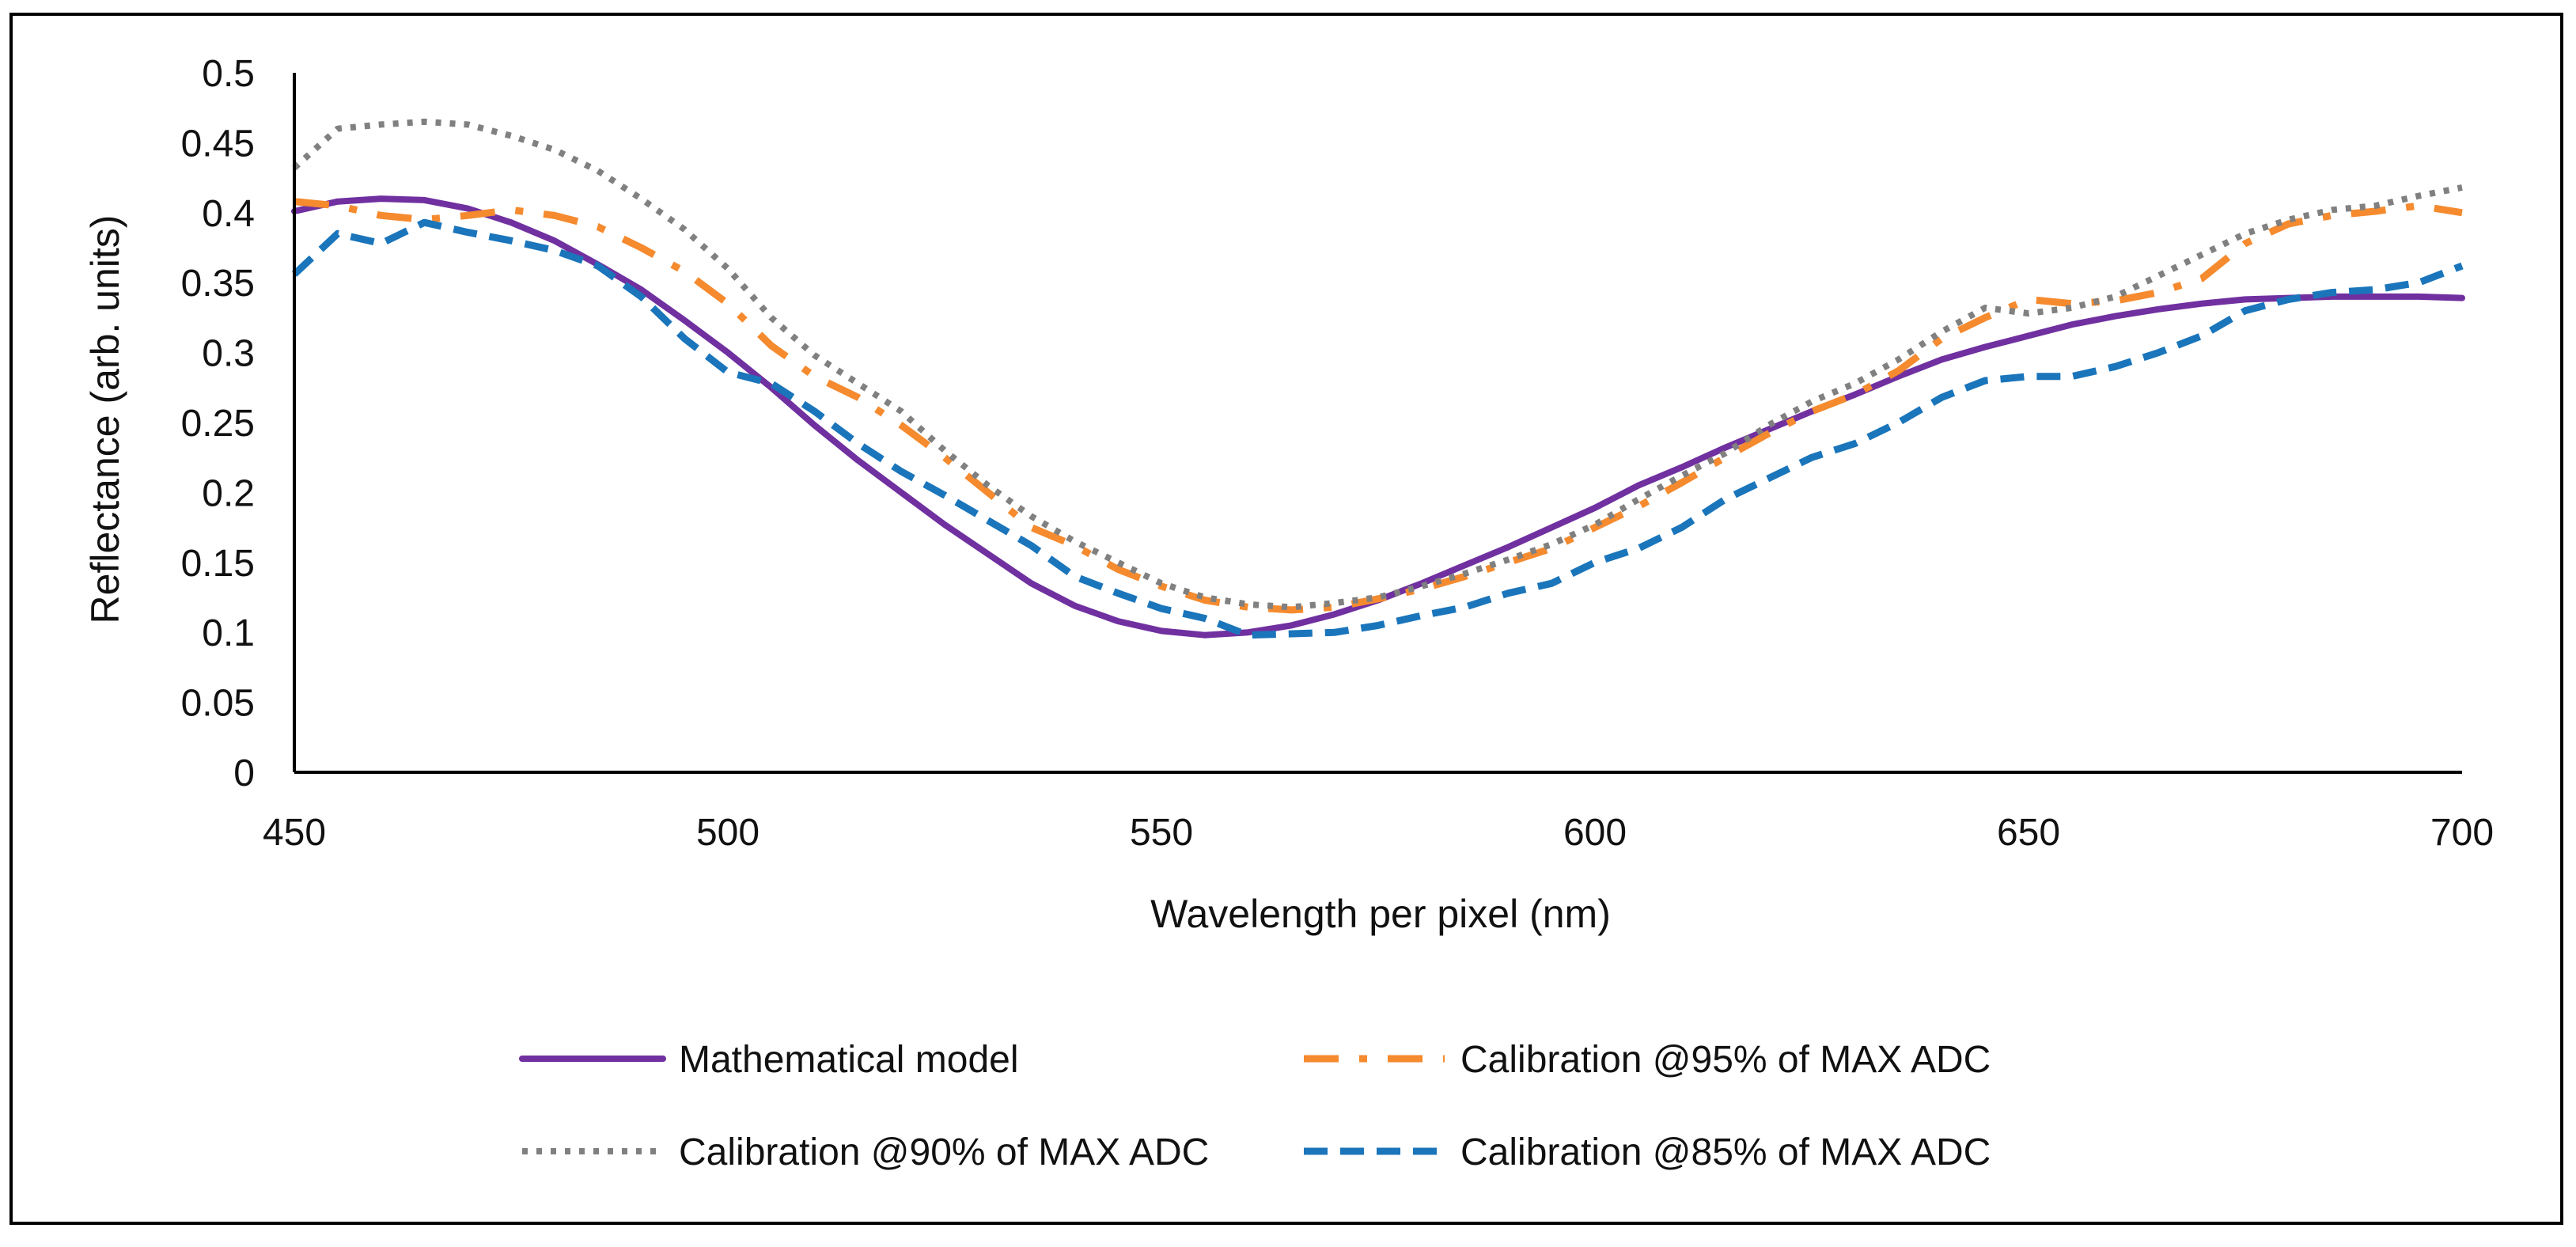  I want to click on legend-label-1: Mathematical model, so click(849, 1060).